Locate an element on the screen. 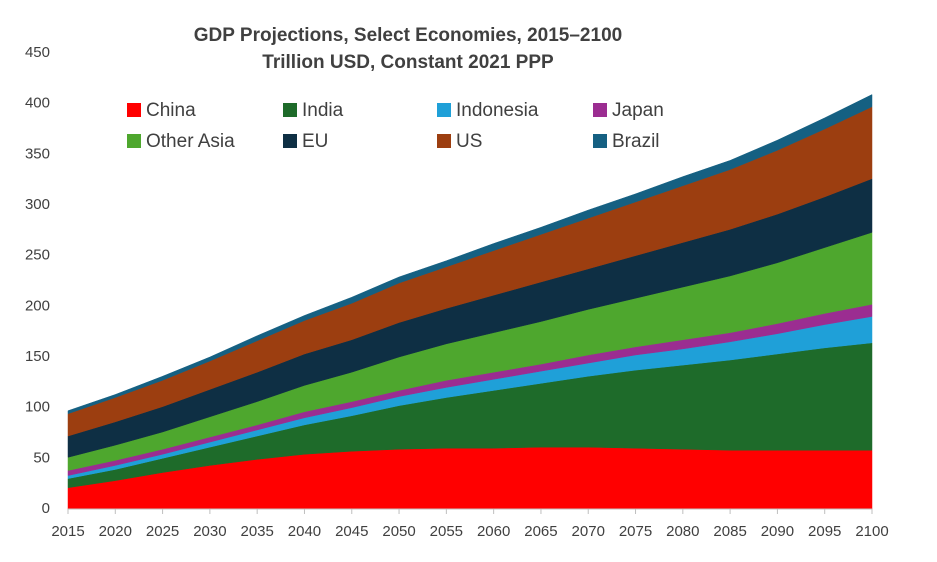 This screenshot has height=562, width=937. x-tick-label: 2100 is located at coordinates (871, 531).